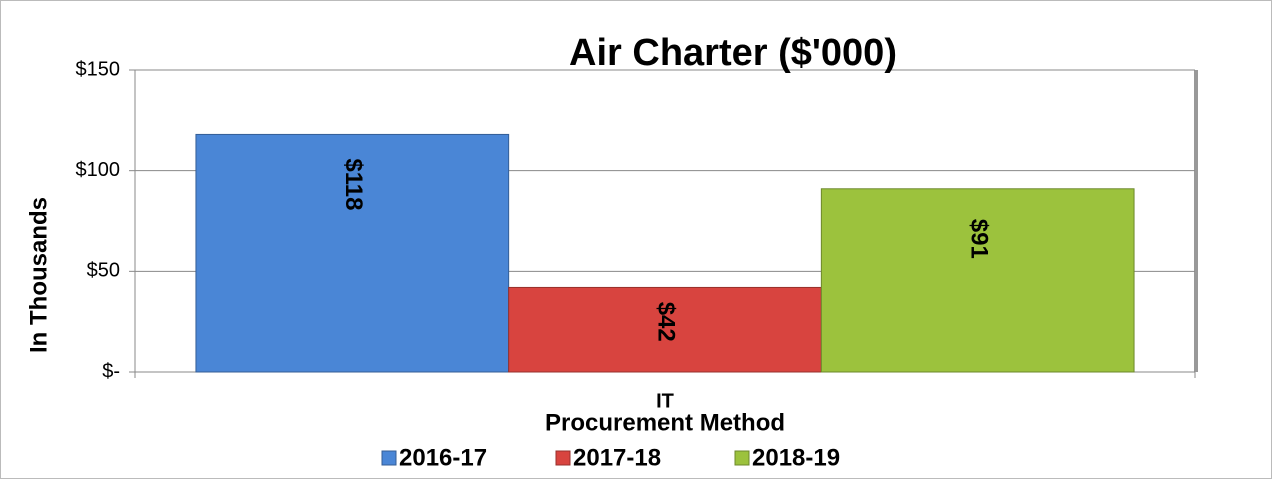 The image size is (1272, 484). Describe the element at coordinates (665, 422) in the screenshot. I see `x-axis-label: Procurement Method` at that location.